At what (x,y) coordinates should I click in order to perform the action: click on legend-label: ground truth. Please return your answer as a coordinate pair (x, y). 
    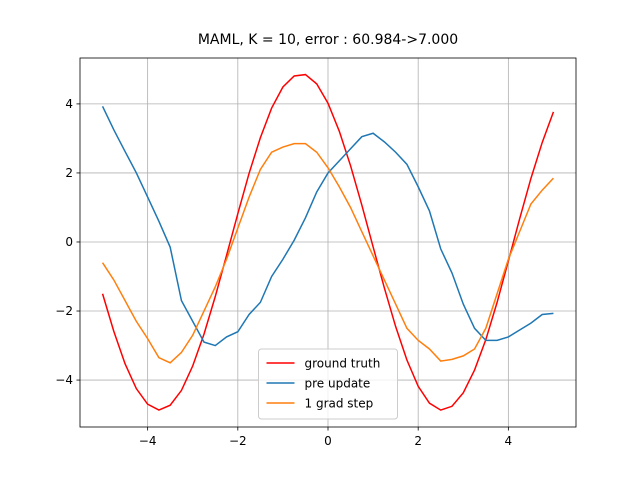
    Looking at the image, I should click on (343, 364).